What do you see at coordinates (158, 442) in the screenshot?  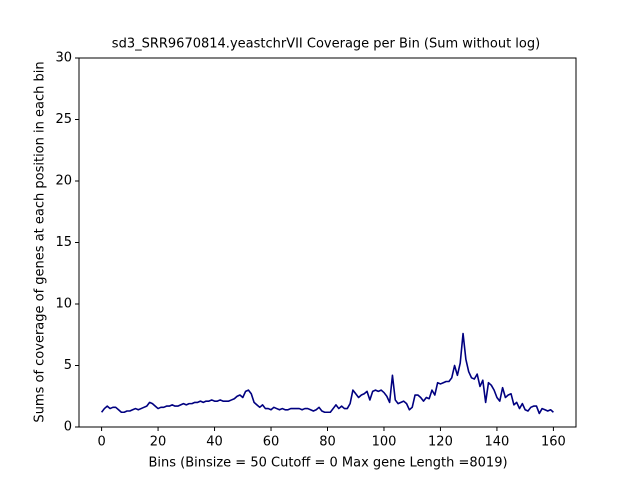 I see `x-tick-label: 20` at bounding box center [158, 442].